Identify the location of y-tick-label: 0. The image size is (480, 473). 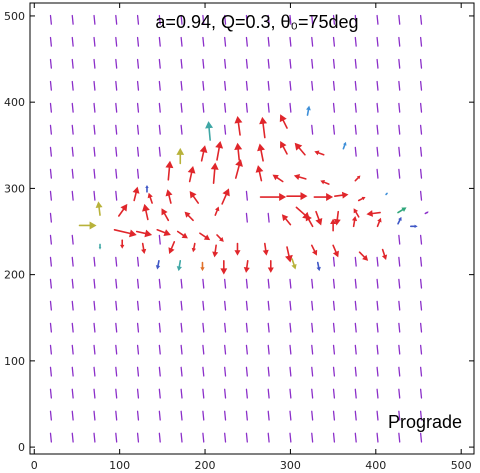
(21, 447).